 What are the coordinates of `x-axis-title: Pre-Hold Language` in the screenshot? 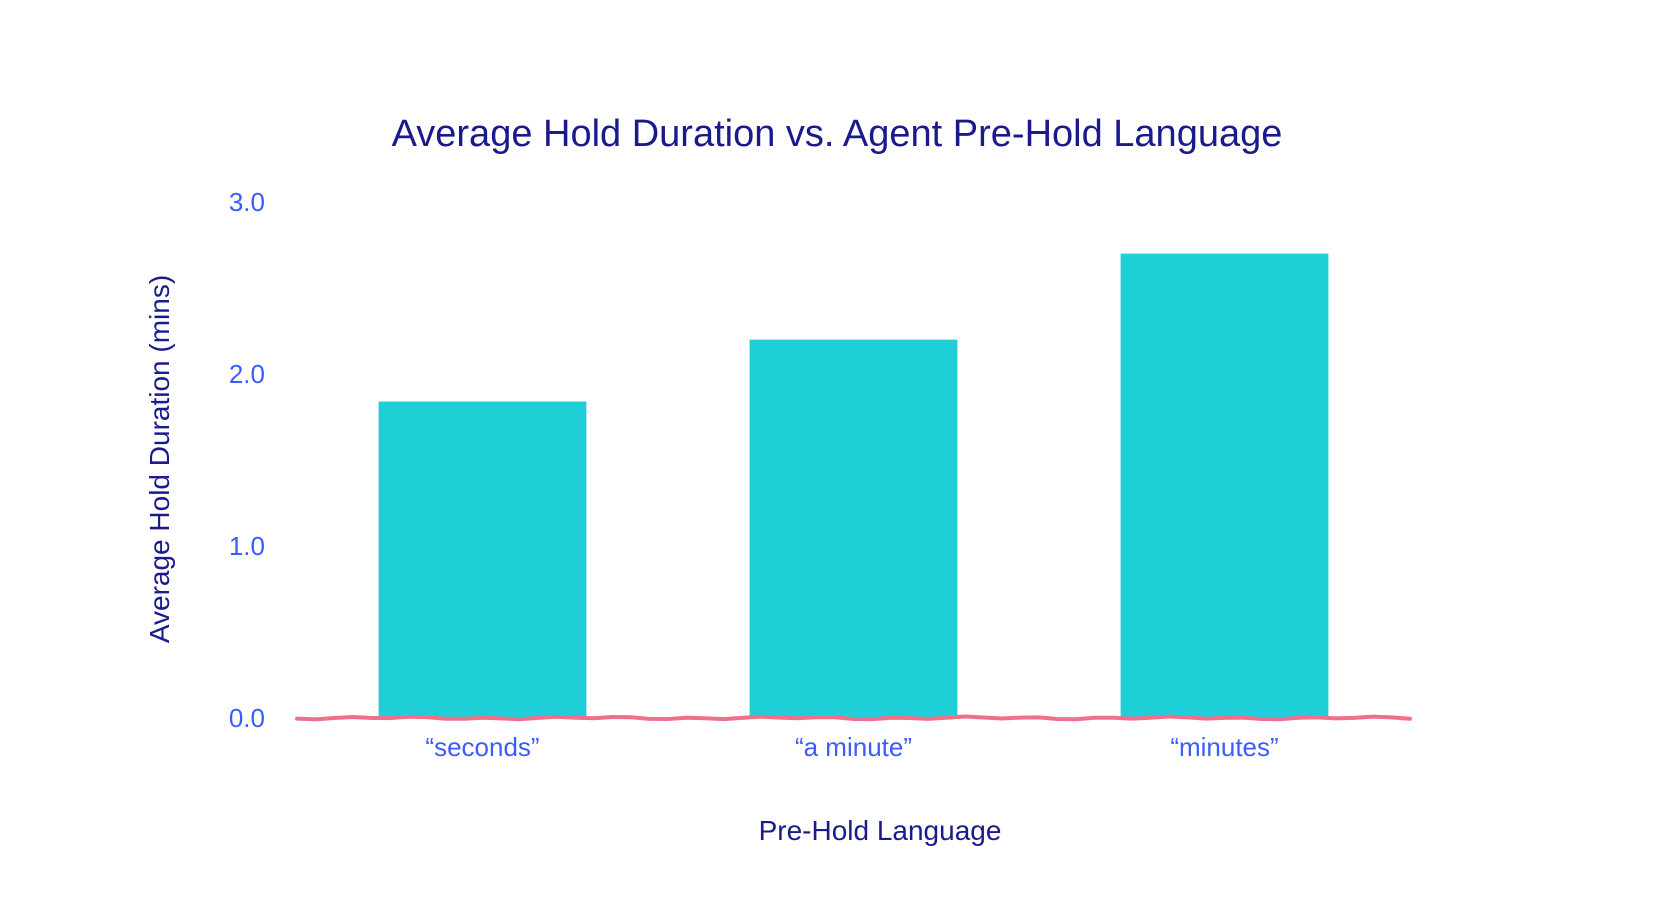 It's located at (880, 830).